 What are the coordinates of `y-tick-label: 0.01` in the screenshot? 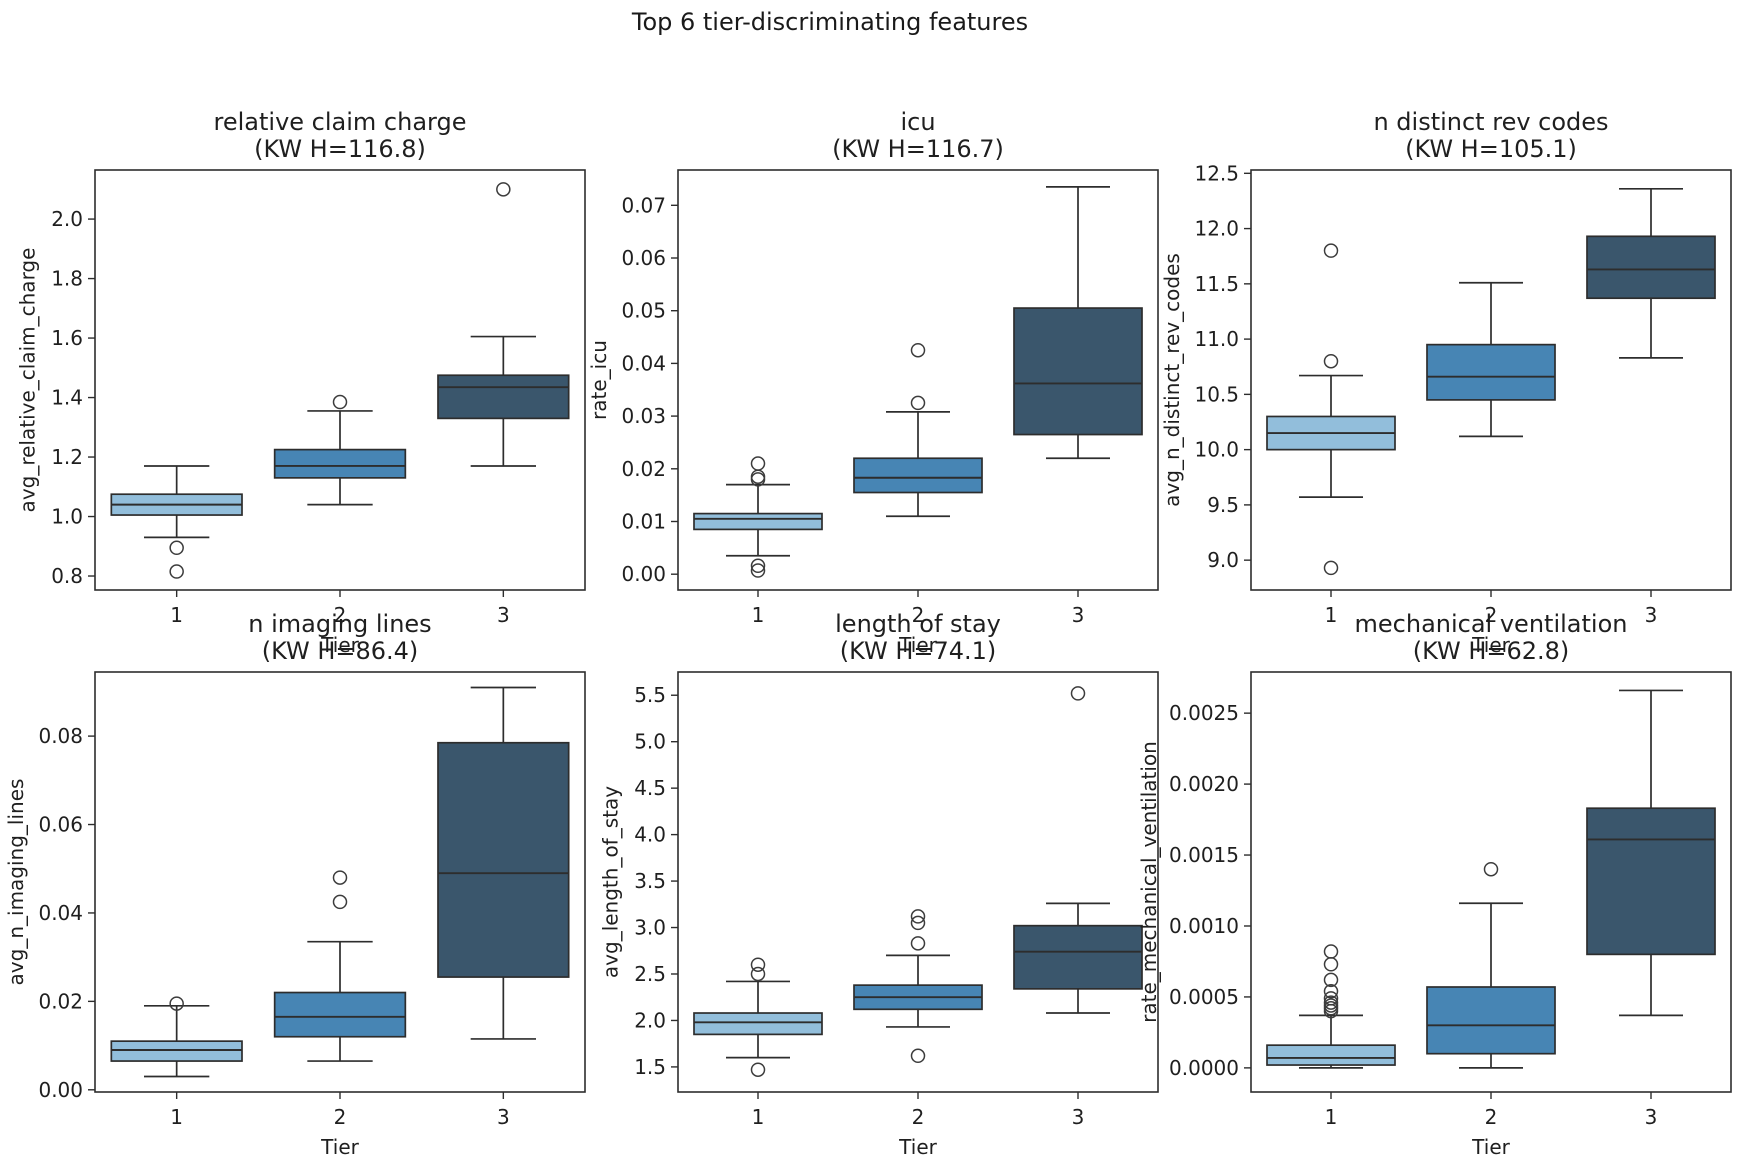 It's located at (643, 521).